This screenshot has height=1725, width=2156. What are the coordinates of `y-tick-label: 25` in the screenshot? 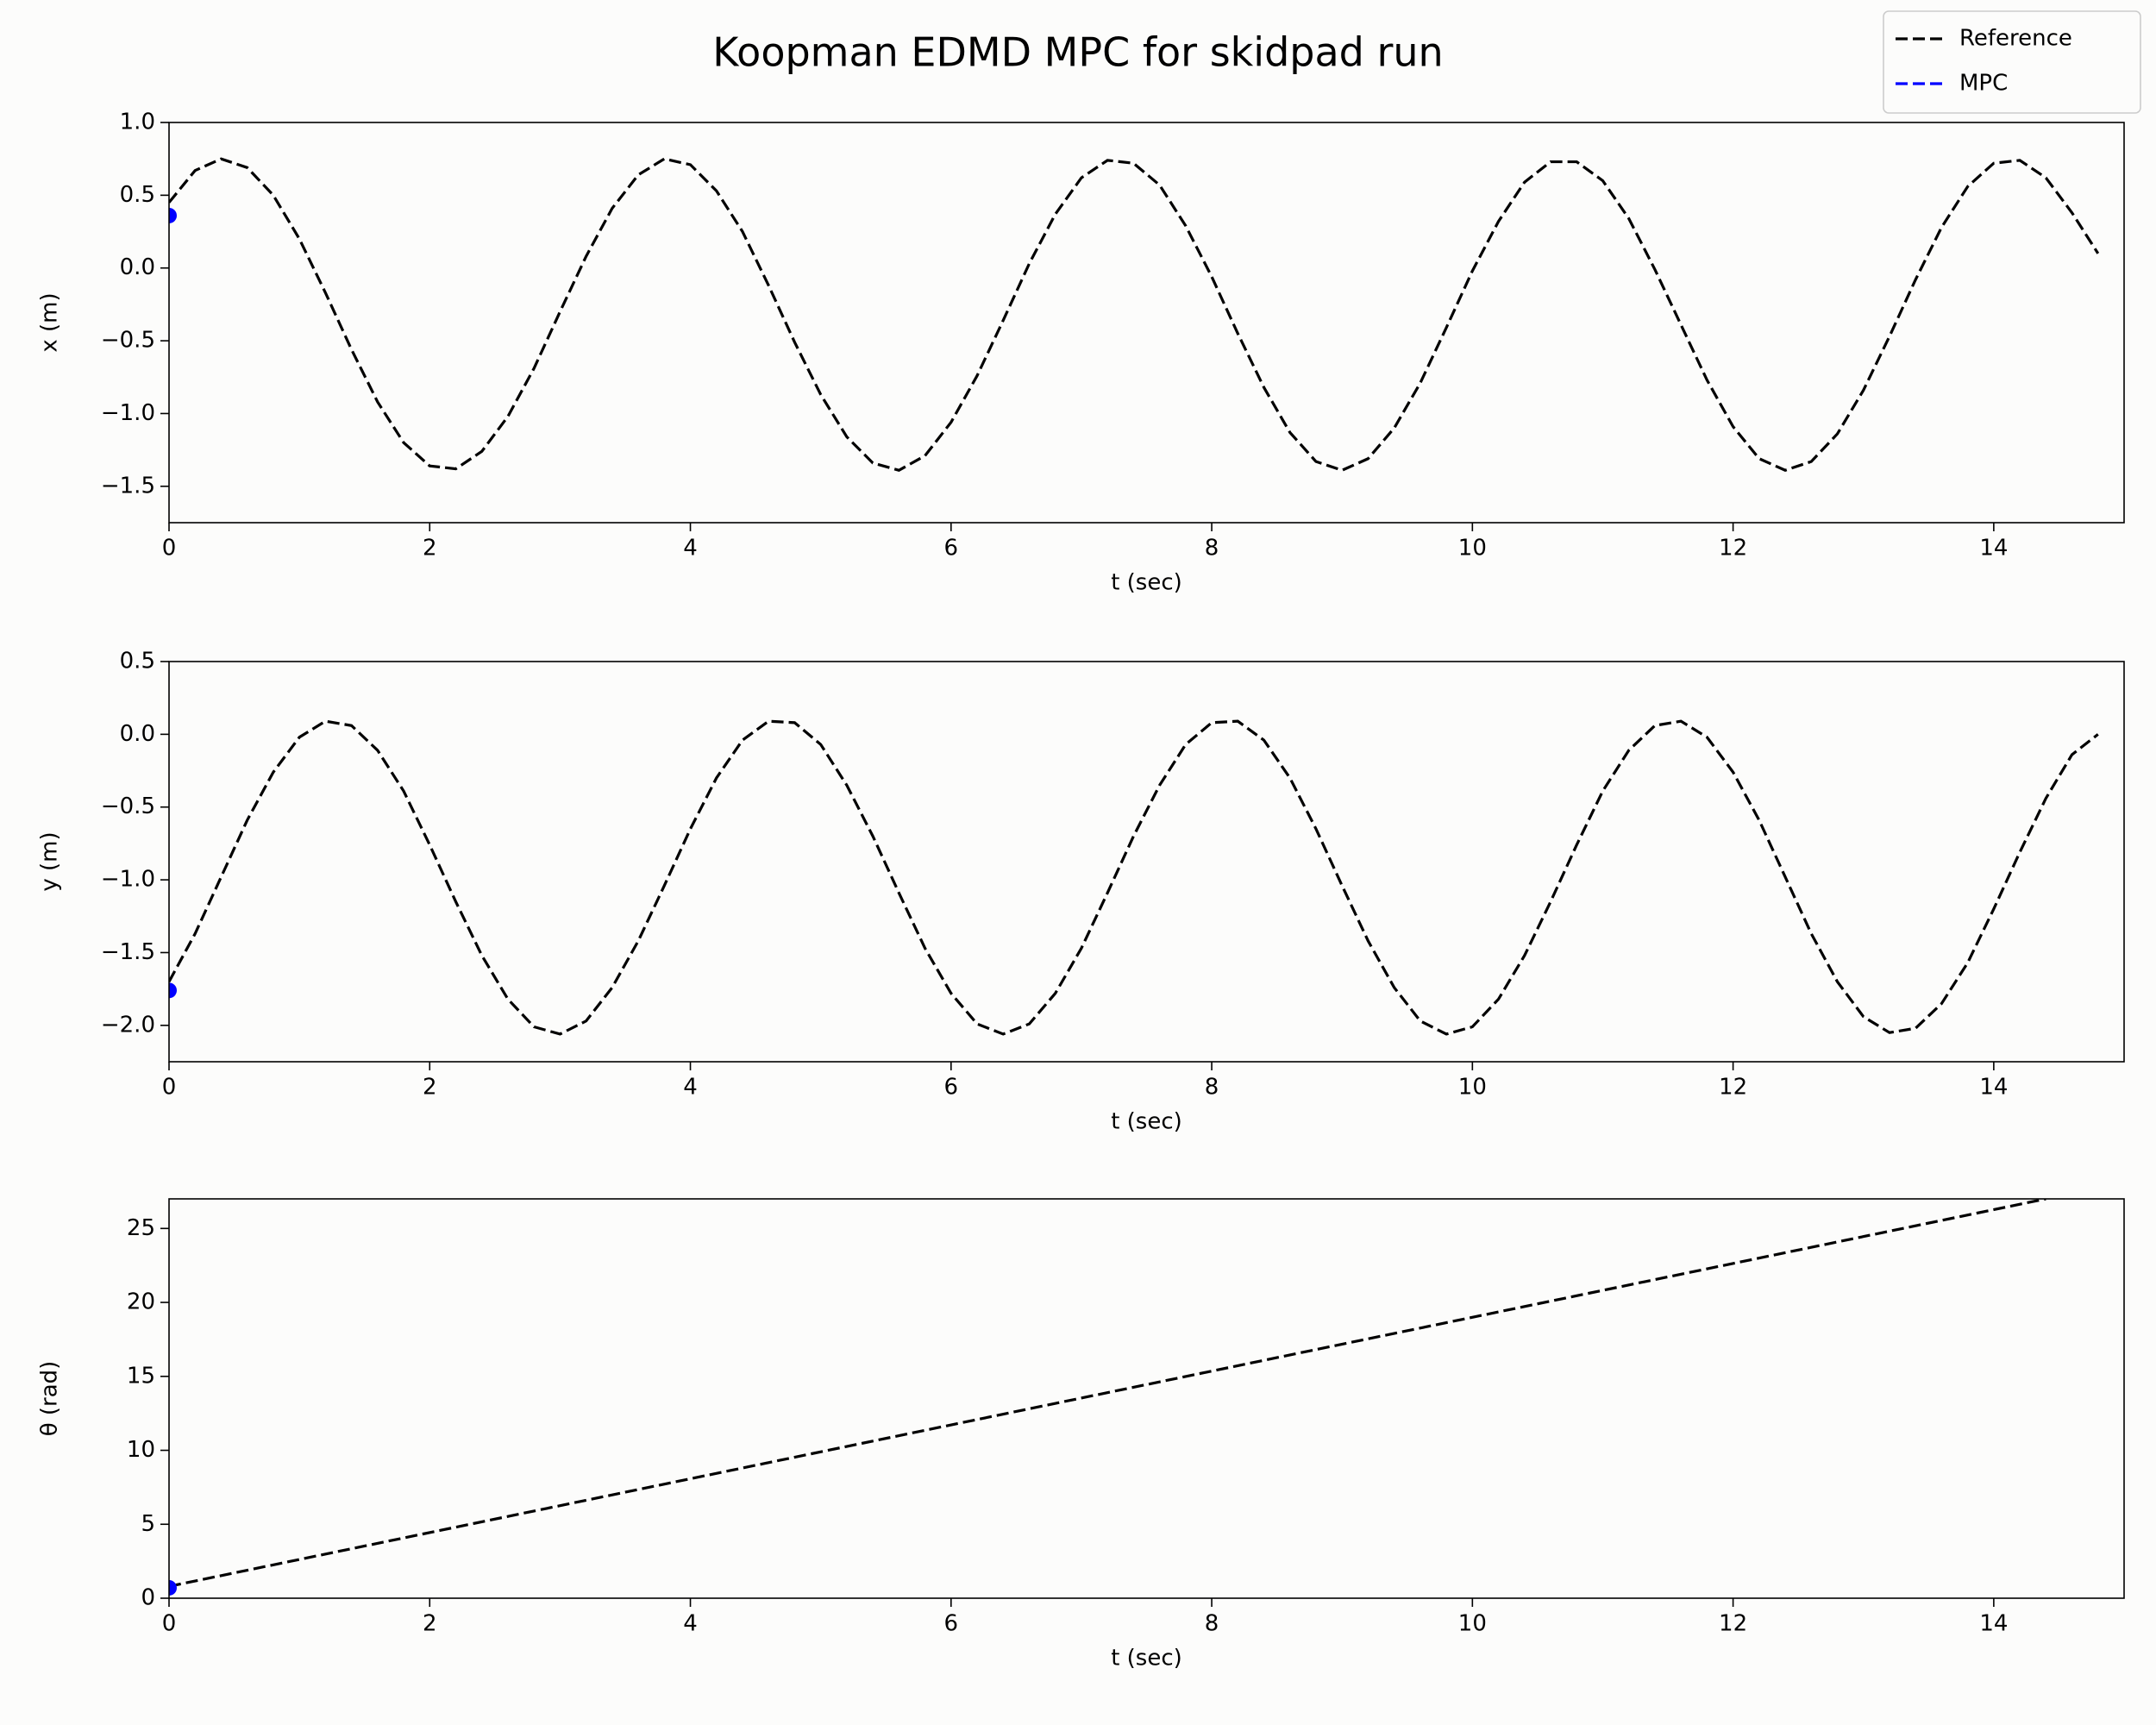 It's located at (141, 1228).